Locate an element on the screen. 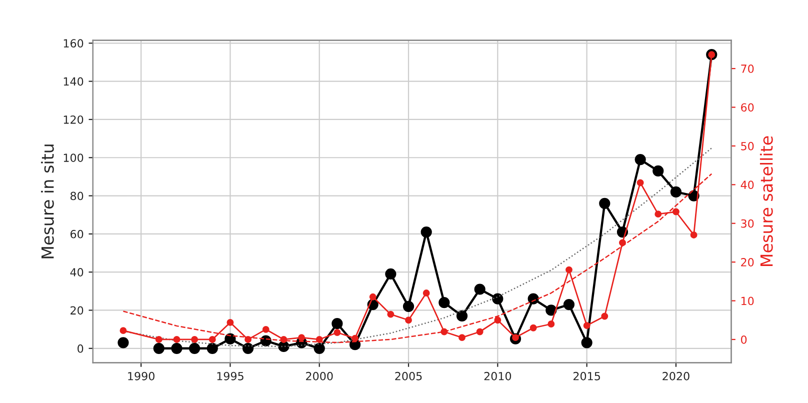 Image resolution: width=808 pixels, height=403 pixels. x-tick-label: 2015 is located at coordinates (586, 376).